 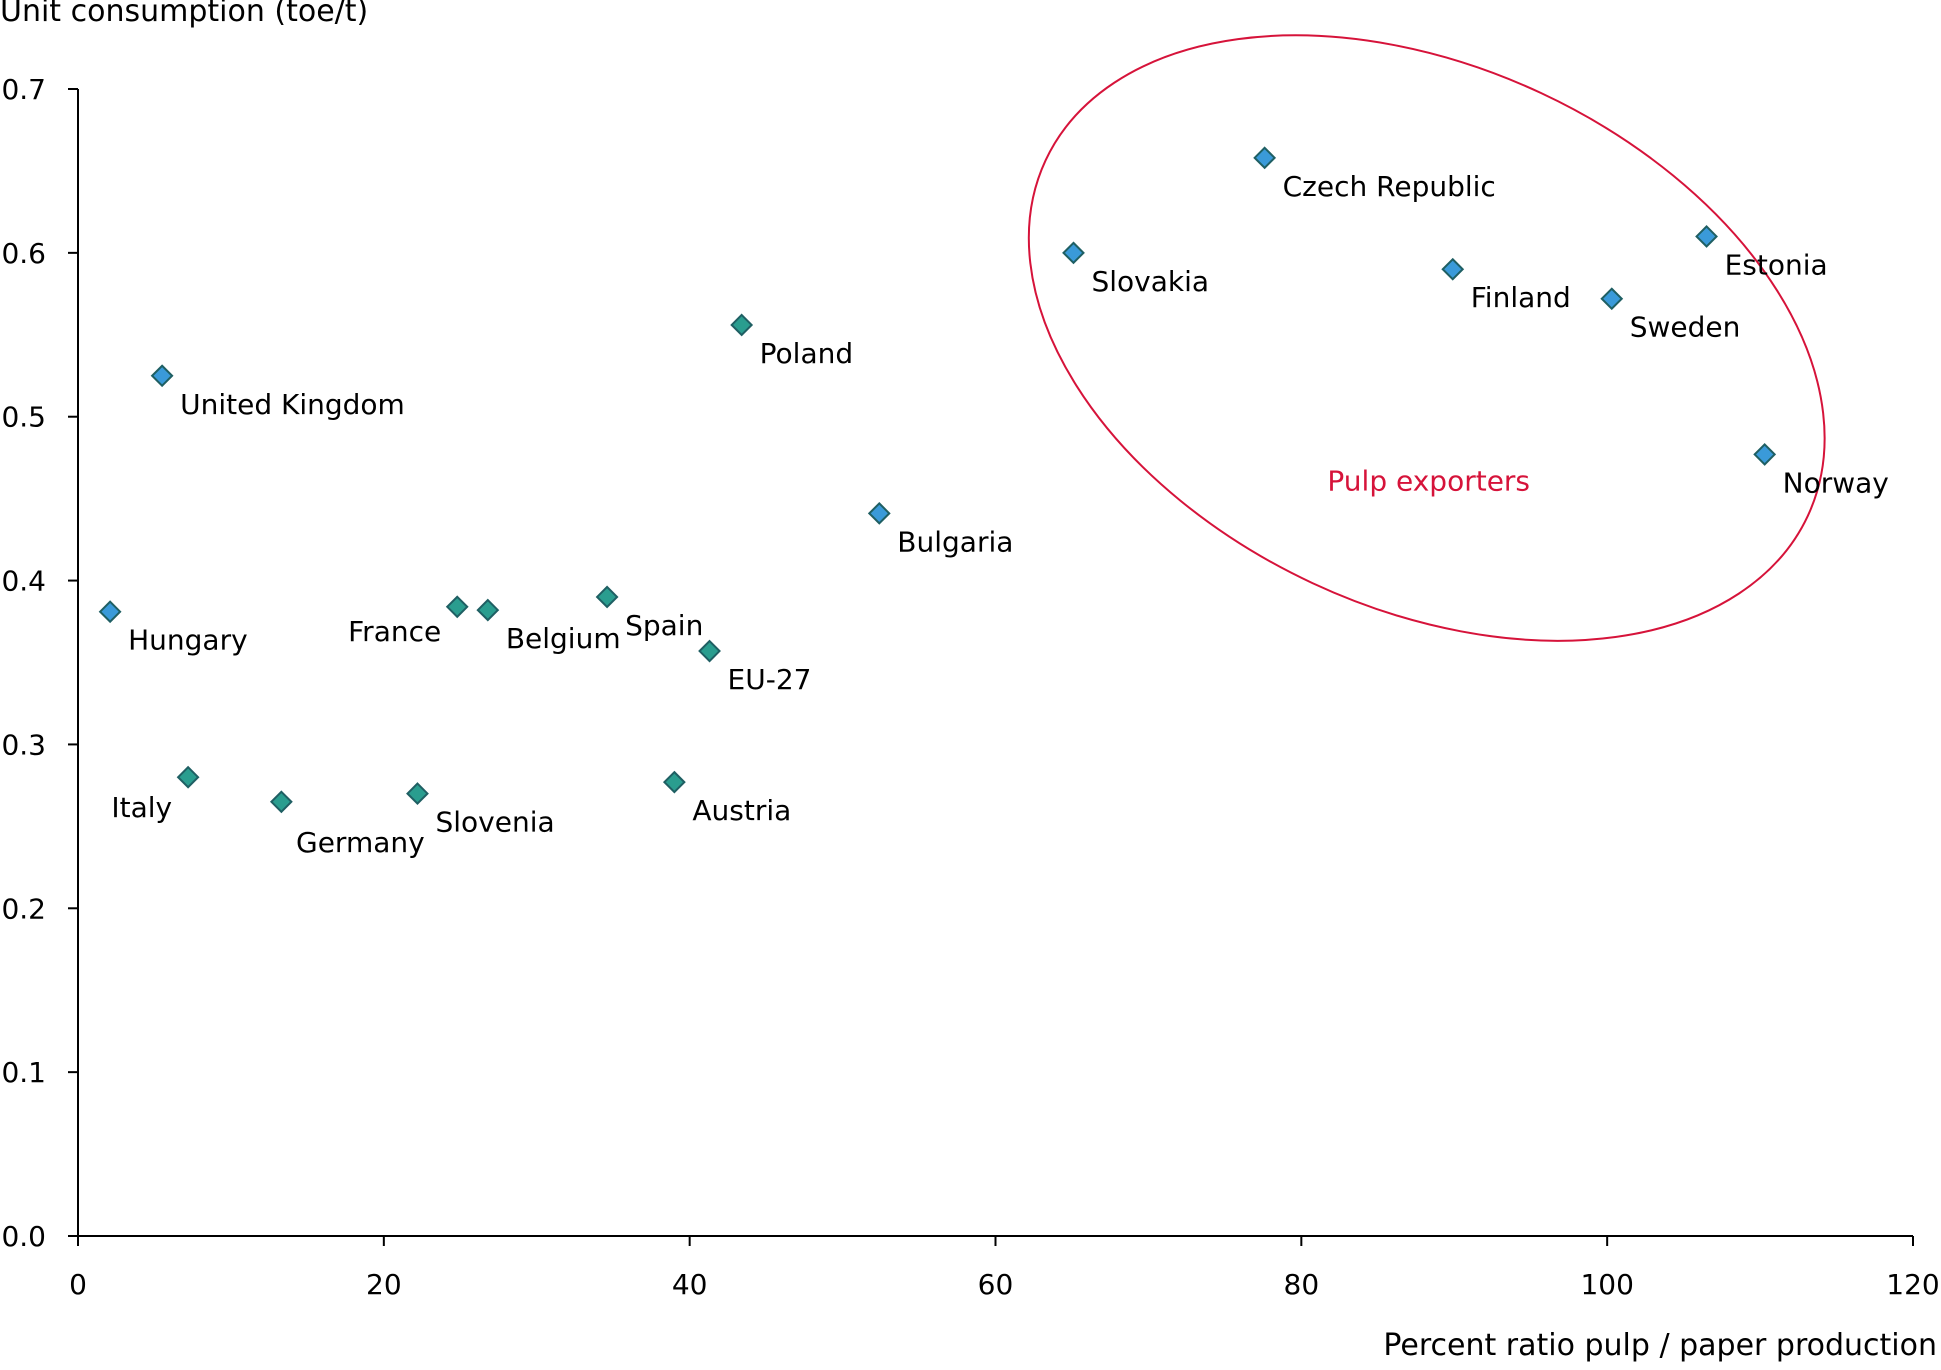 What do you see at coordinates (1660, 1345) in the screenshot?
I see `x-axis-title: Percent ratio pulp / paper production` at bounding box center [1660, 1345].